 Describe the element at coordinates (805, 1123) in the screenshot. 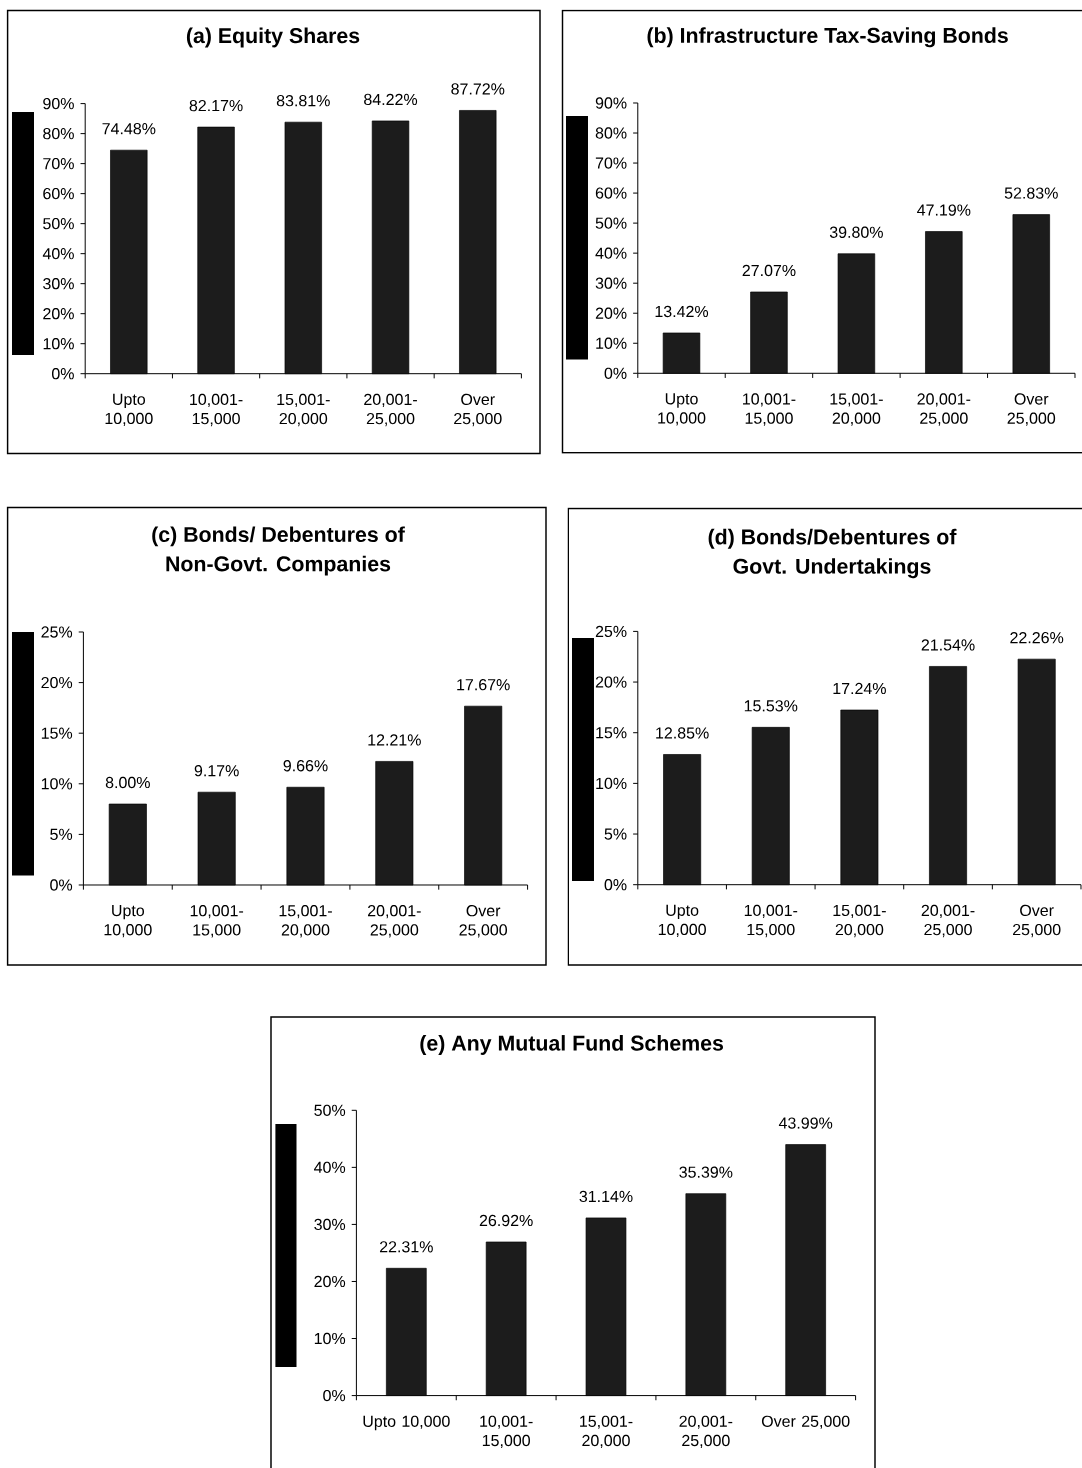

I see `data-label: 43.99%` at that location.